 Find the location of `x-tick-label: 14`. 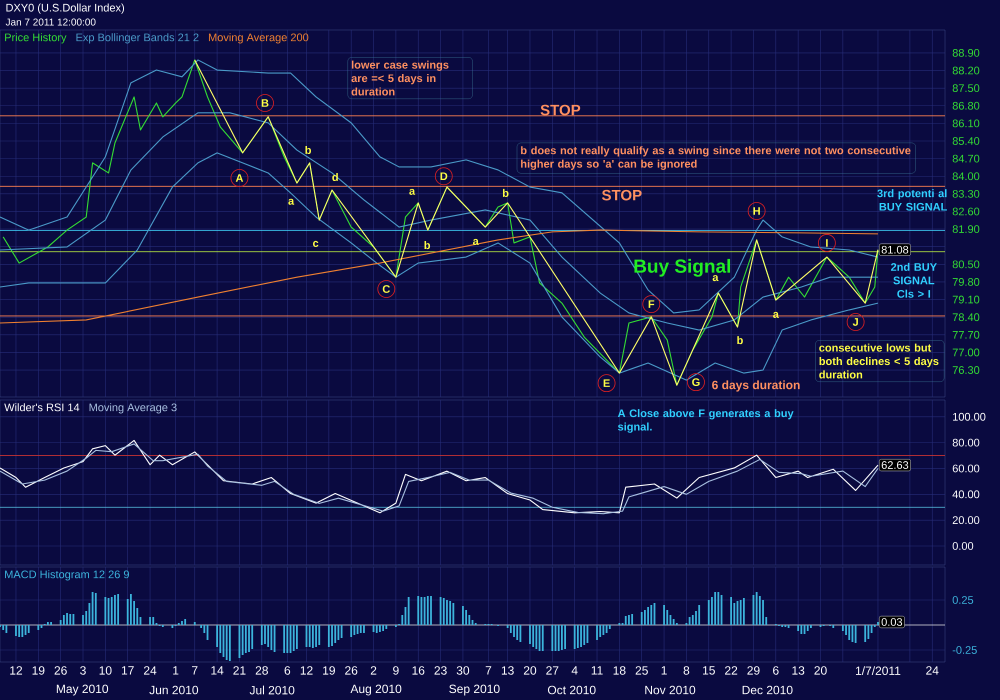

x-tick-label: 14 is located at coordinates (217, 670).